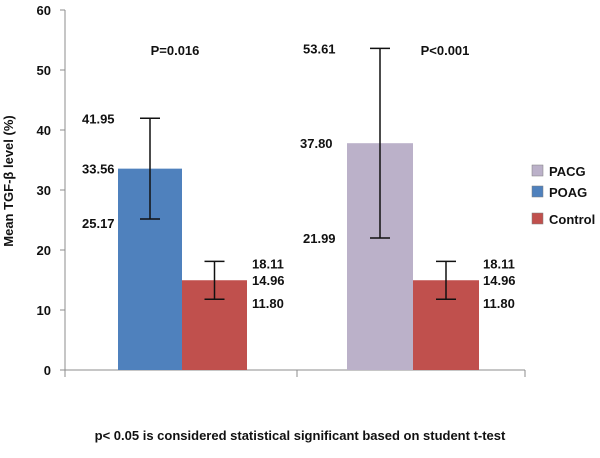 The width and height of the screenshot is (600, 458). What do you see at coordinates (98, 223) in the screenshot?
I see `data-label-lower: 25.17` at bounding box center [98, 223].